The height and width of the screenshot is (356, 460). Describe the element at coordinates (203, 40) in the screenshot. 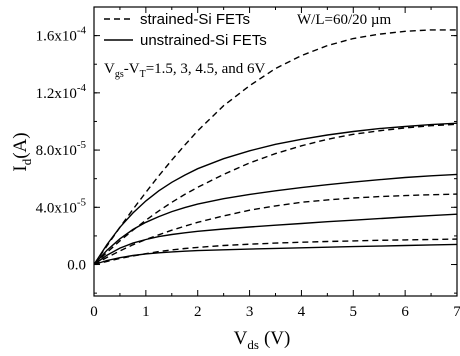

I see `legend-label-unstrained: unstrained-Si FETs` at that location.